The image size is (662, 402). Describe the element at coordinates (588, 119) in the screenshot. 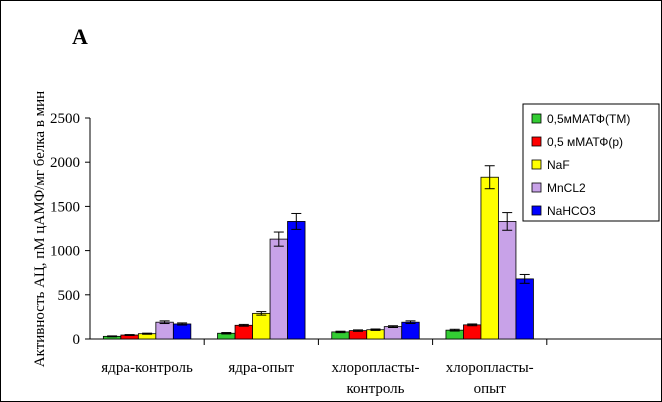

I see `legend-label: 0,5мМАТФ(ТМ)` at that location.